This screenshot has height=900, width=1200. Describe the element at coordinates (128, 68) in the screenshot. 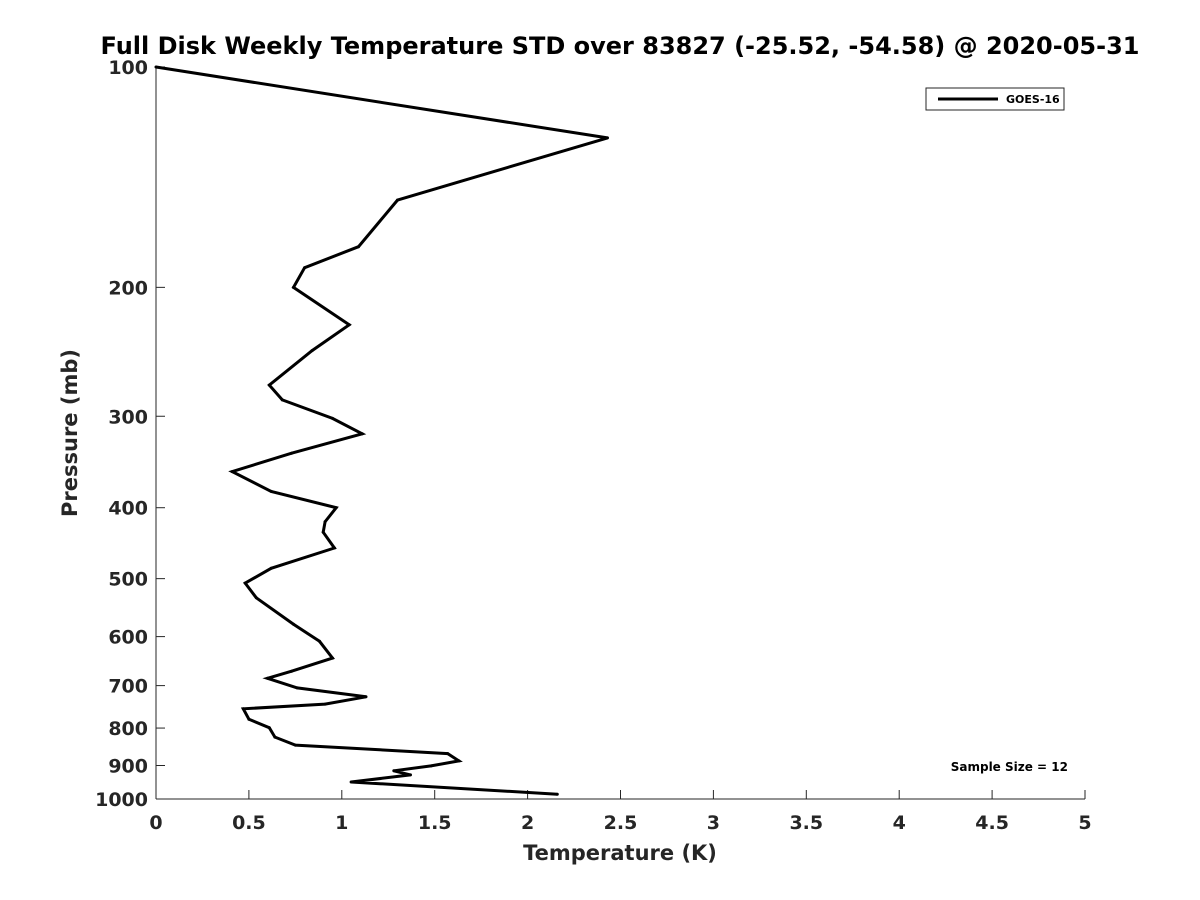

I see `y-tick-label: 100` at that location.